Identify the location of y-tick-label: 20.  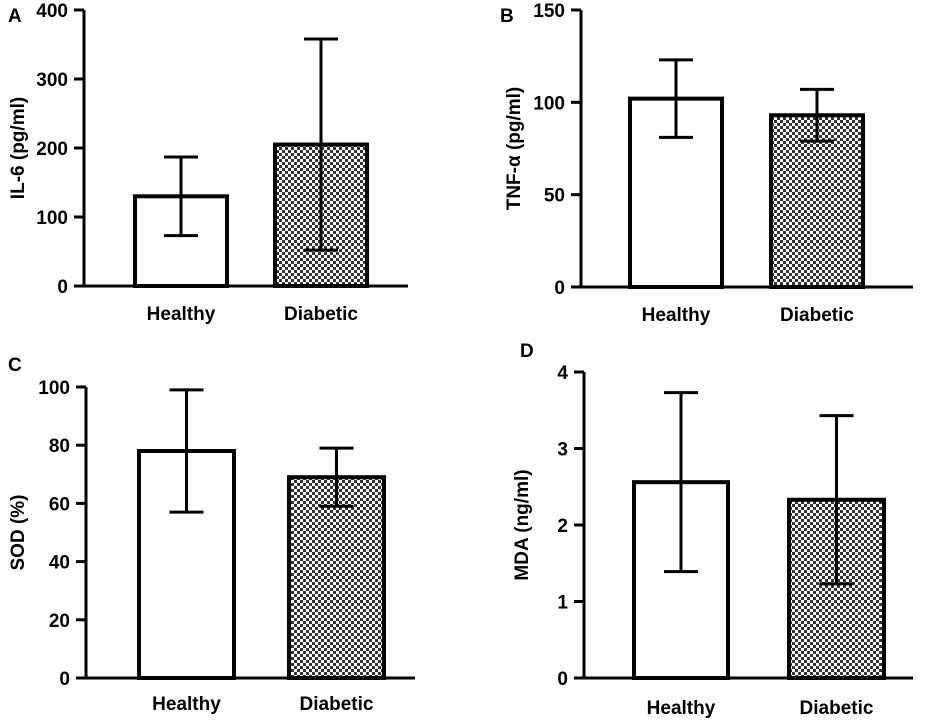
(59, 621).